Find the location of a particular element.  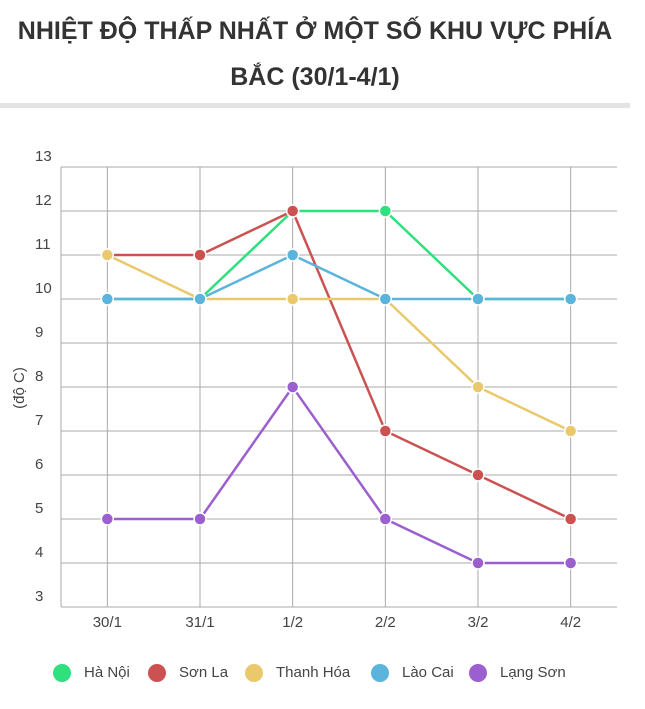

x-tick-label: 1/2 is located at coordinates (292, 622).